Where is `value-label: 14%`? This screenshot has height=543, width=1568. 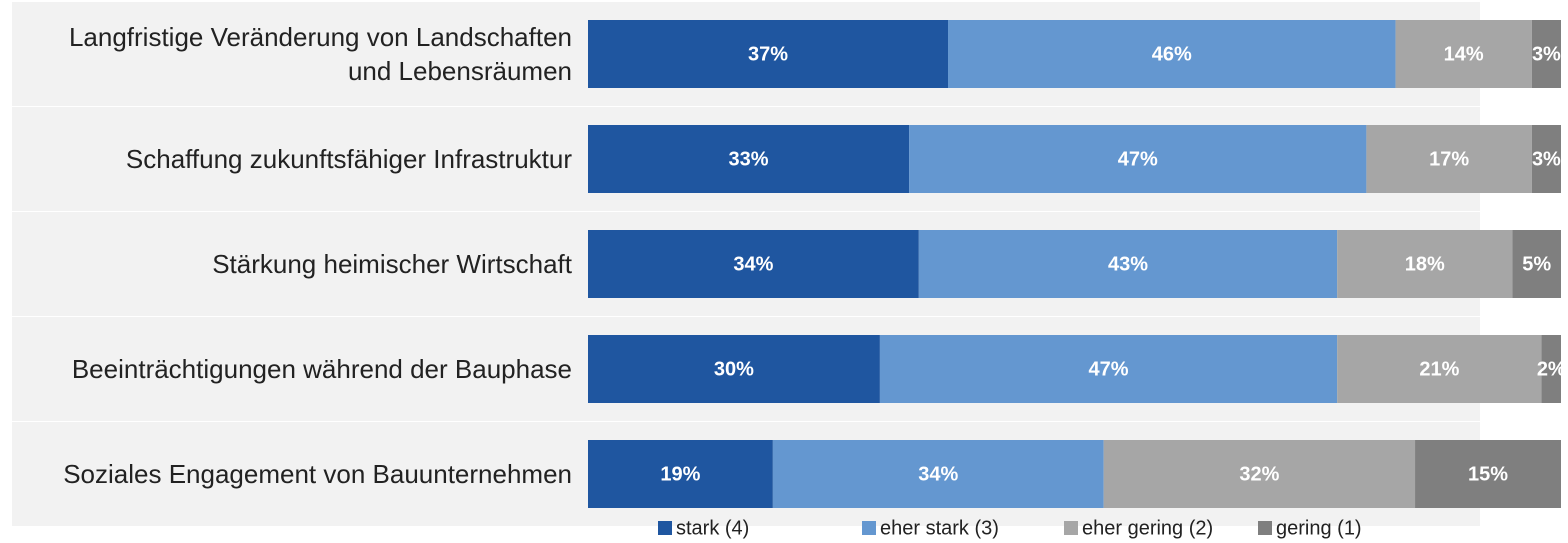 value-label: 14% is located at coordinates (1464, 54).